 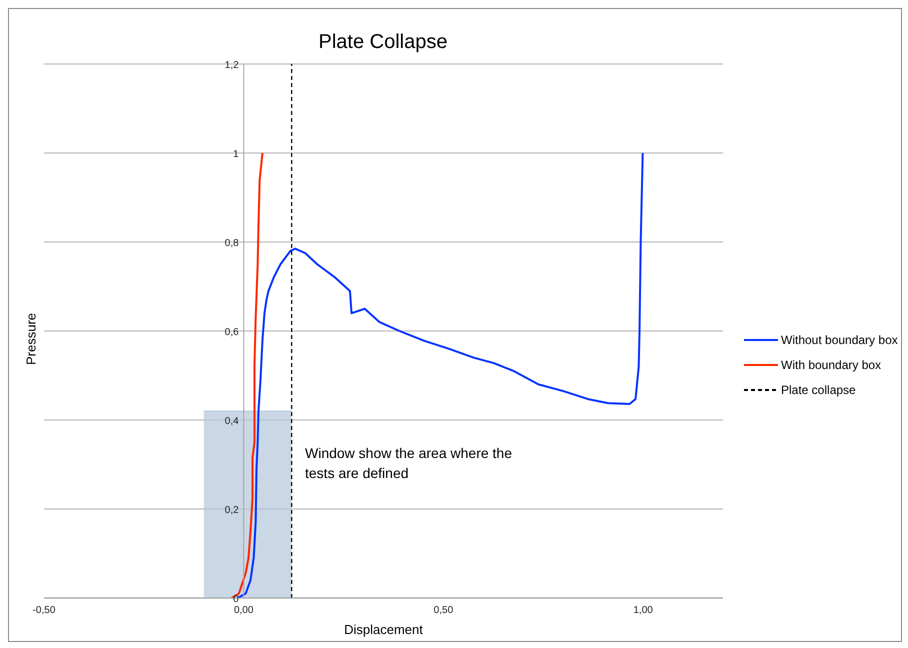 What do you see at coordinates (383, 42) in the screenshot?
I see `chart-title: Plate Collapse` at bounding box center [383, 42].